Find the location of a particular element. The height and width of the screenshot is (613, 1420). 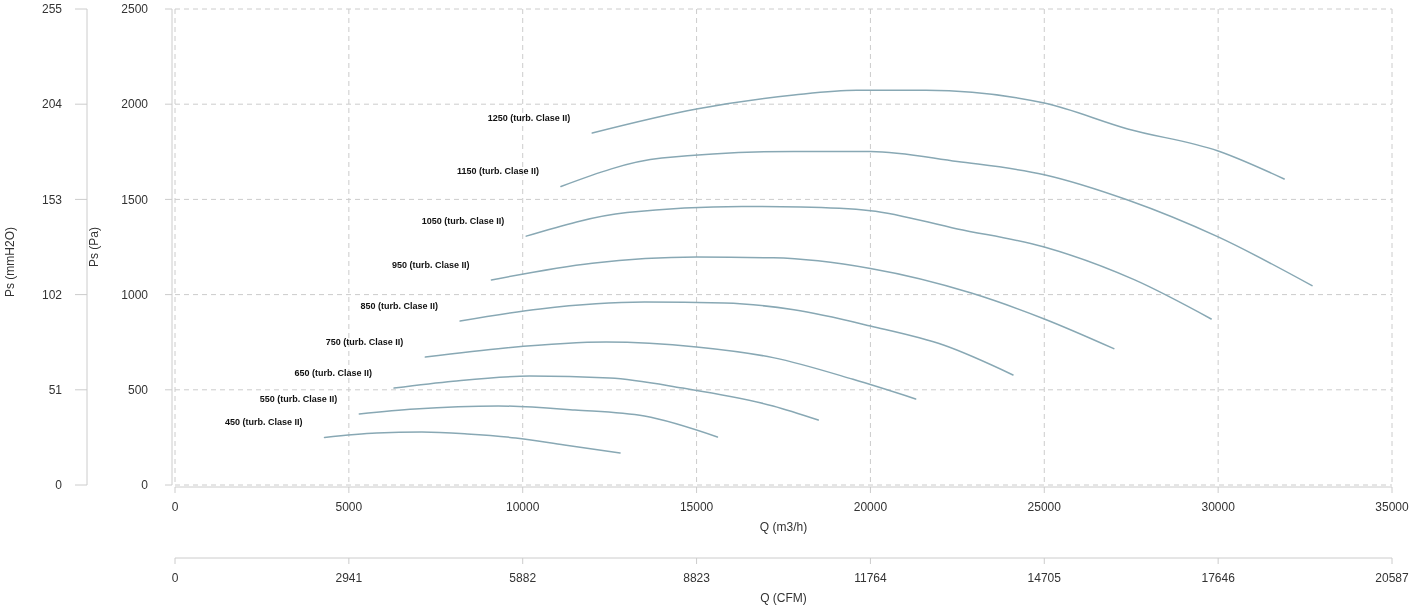

text: 550 (turb. Clase II) is located at coordinates (298, 398).